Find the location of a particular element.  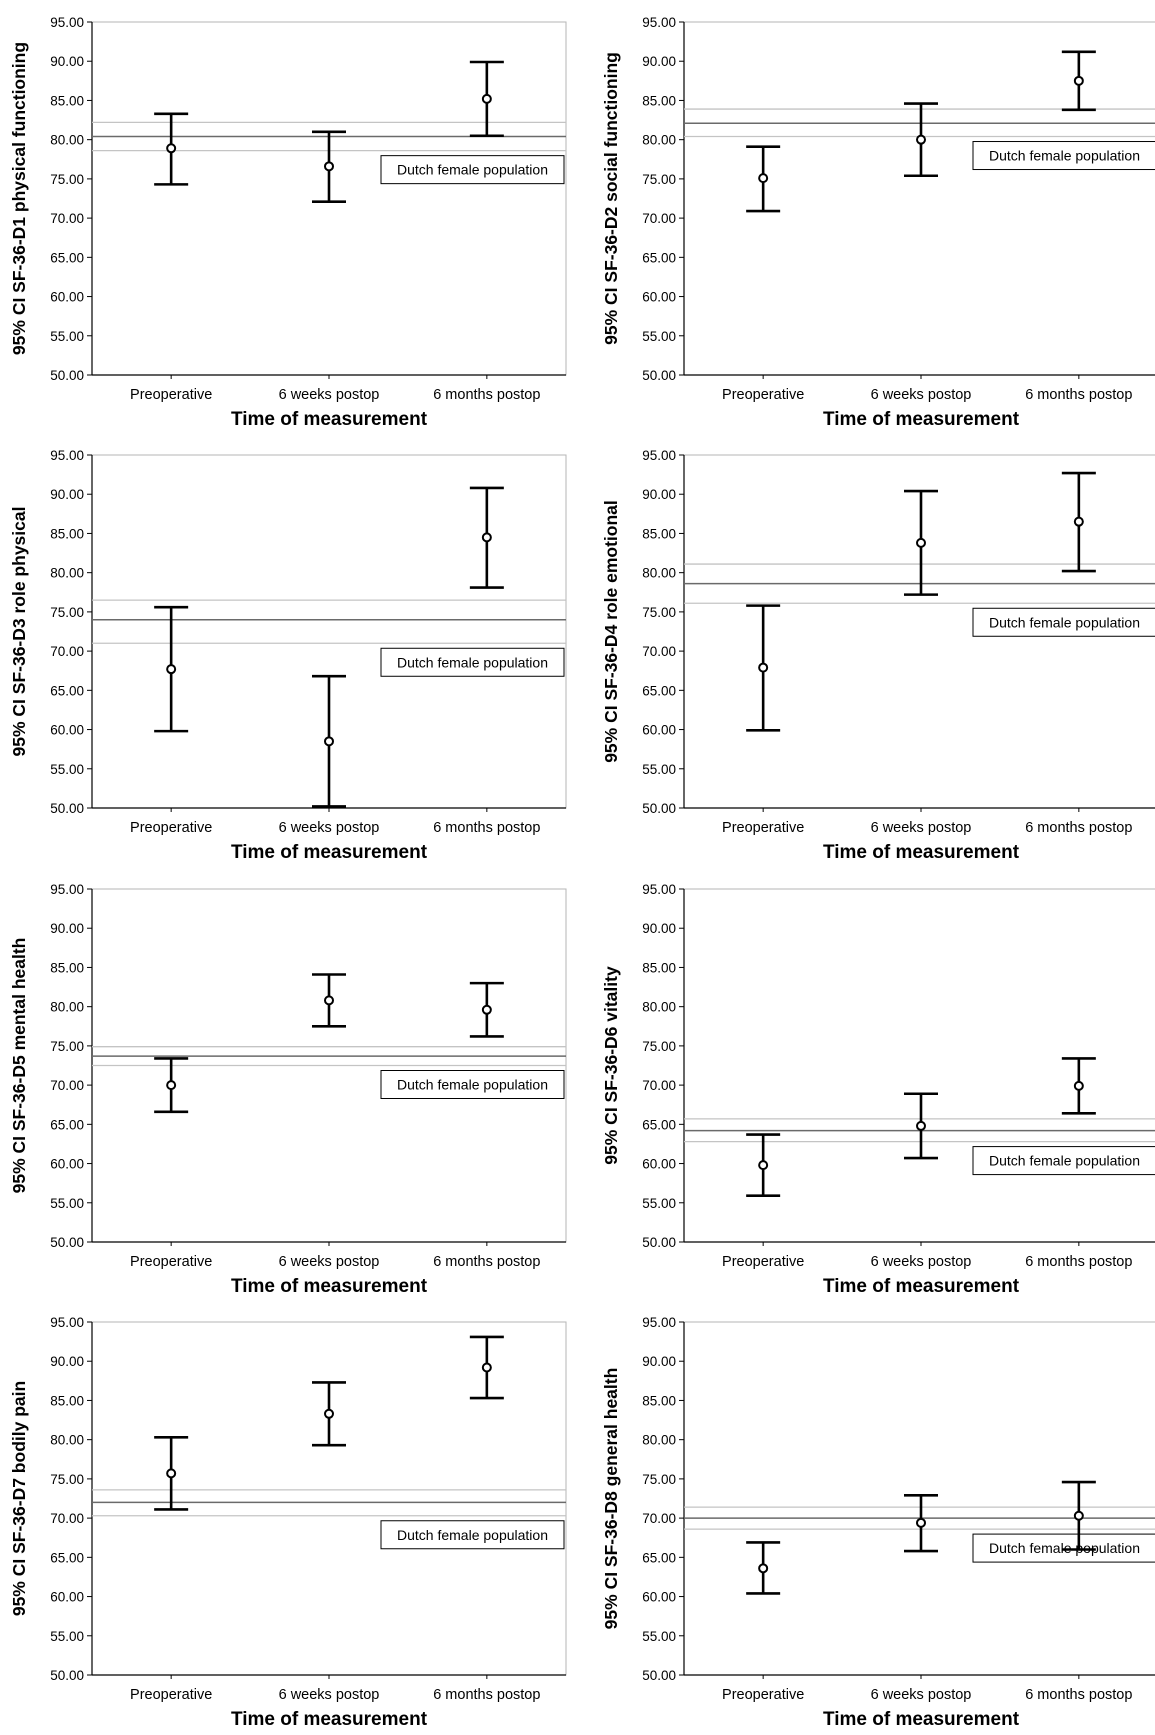

reference-label: Dutch female population is located at coordinates (472, 1085).